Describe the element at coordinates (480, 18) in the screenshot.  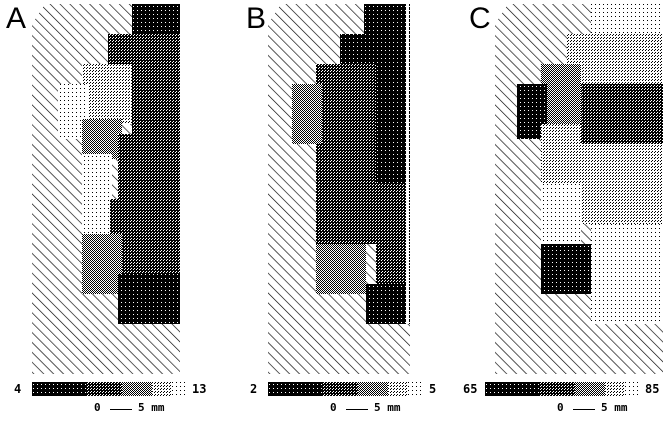
I see `panel-letter: C` at that location.